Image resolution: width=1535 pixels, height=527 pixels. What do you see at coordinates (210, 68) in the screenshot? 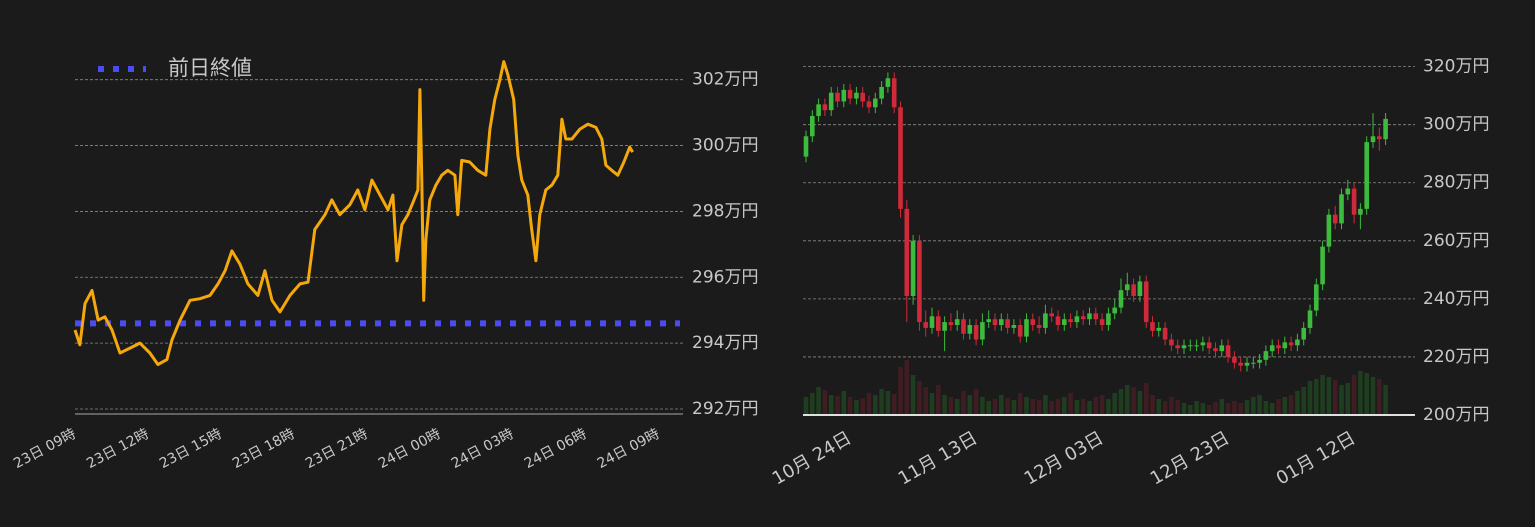
I see `legend-label: 前日終値` at bounding box center [210, 68].